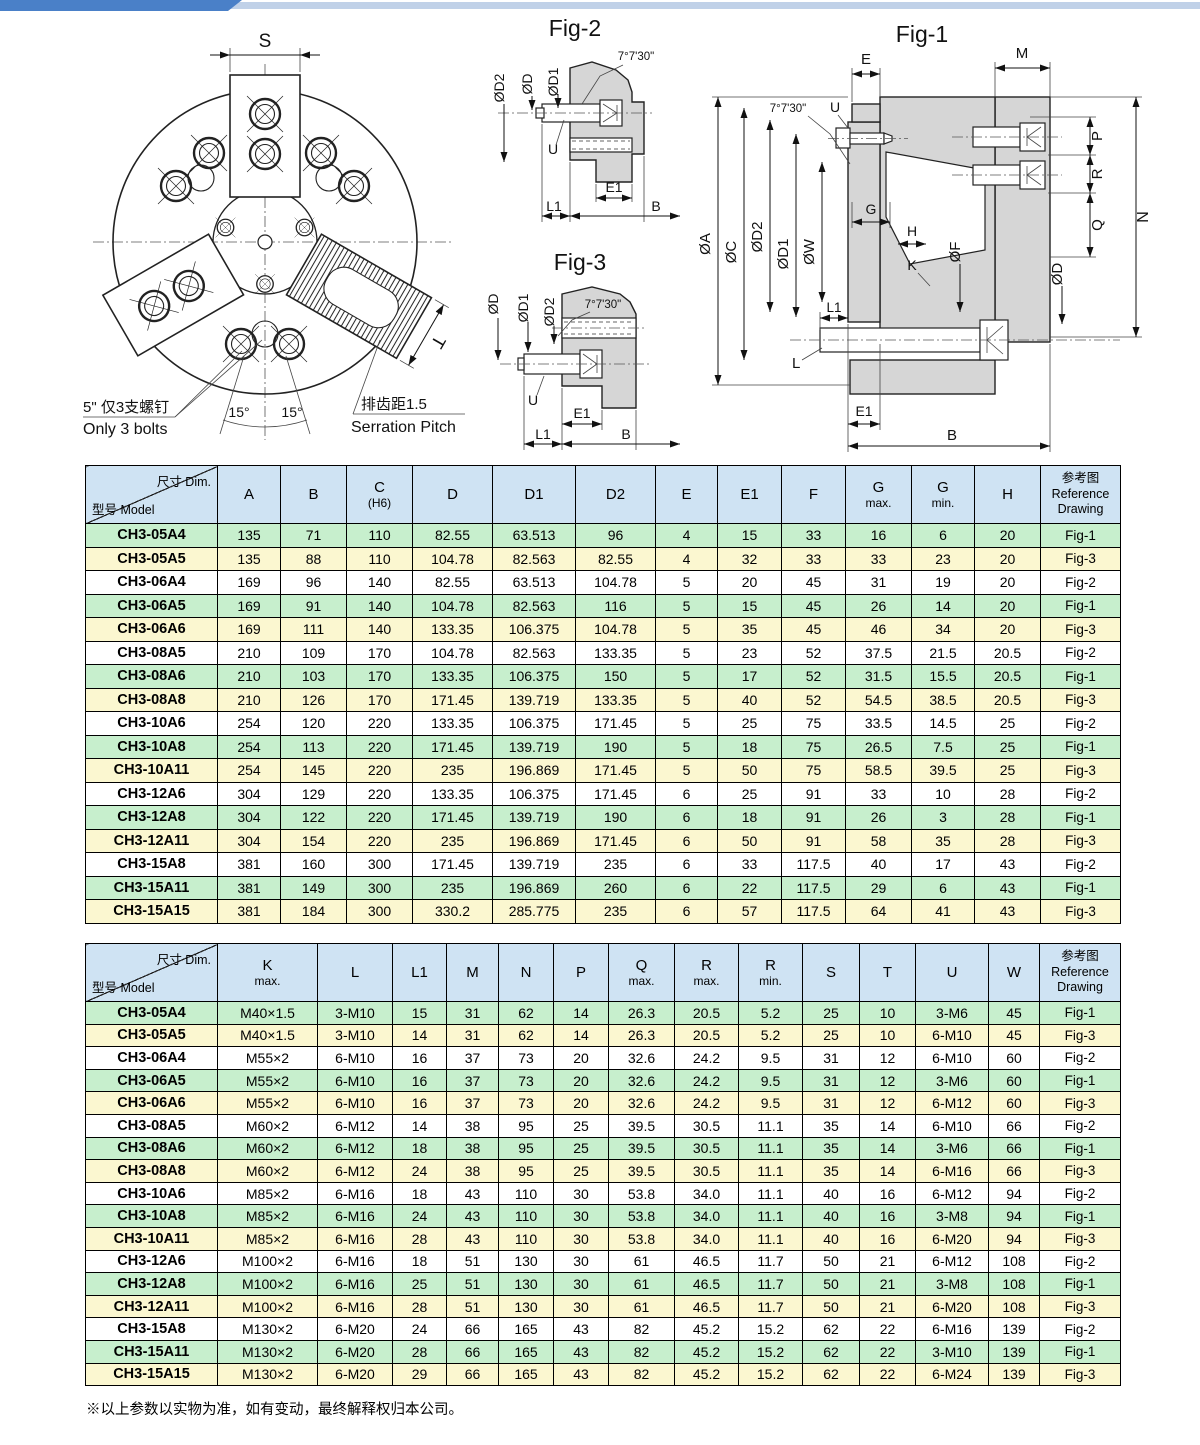  I want to click on column-header: D2, so click(615, 494).